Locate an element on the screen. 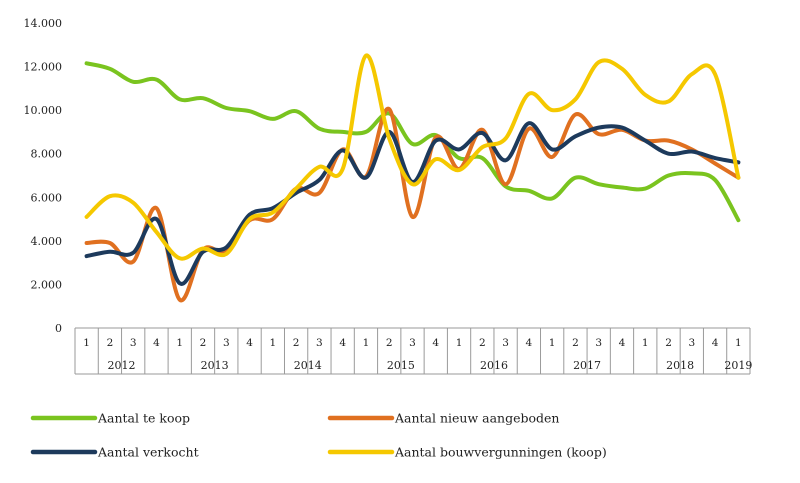 The width and height of the screenshot is (800, 483). year-label: 2016 is located at coordinates (494, 365).